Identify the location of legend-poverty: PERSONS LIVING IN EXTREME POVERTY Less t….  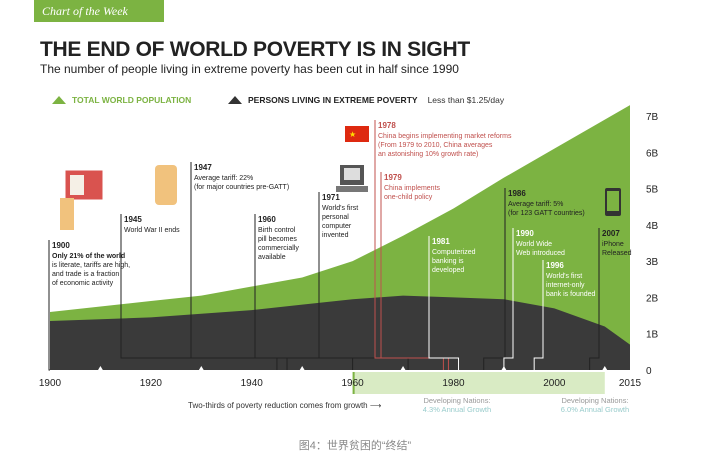
(366, 100).